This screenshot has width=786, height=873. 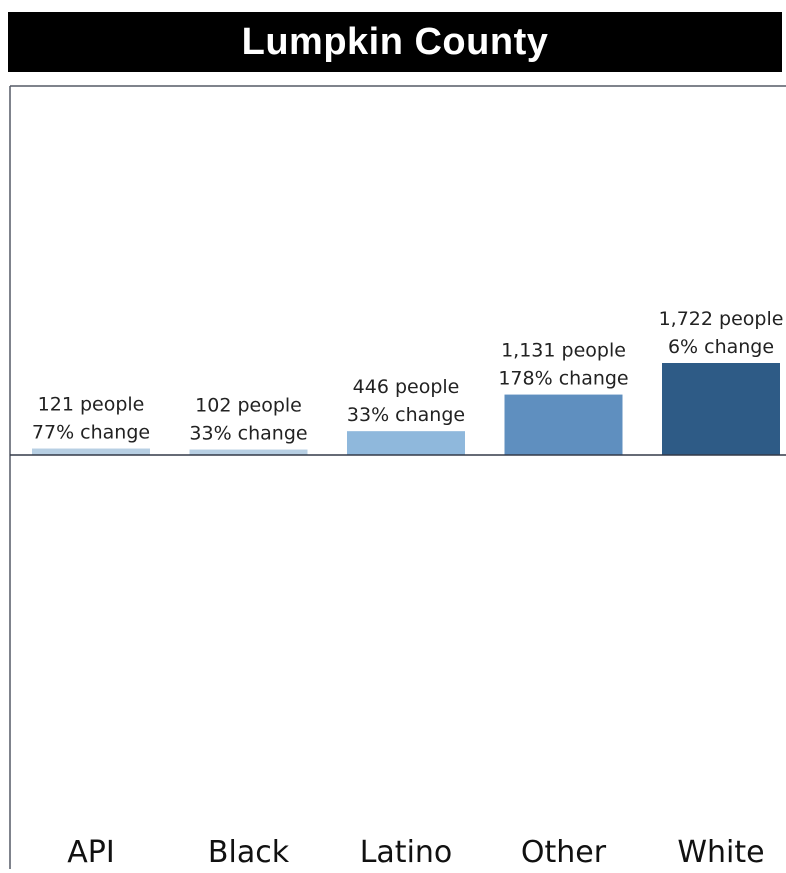 I want to click on change-label-api: 77% change, so click(x=91, y=433).